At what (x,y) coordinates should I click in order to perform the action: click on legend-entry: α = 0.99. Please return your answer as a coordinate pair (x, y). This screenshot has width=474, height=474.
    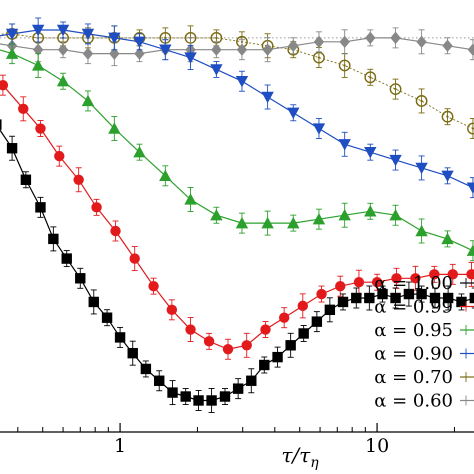
    Looking at the image, I should click on (424, 307).